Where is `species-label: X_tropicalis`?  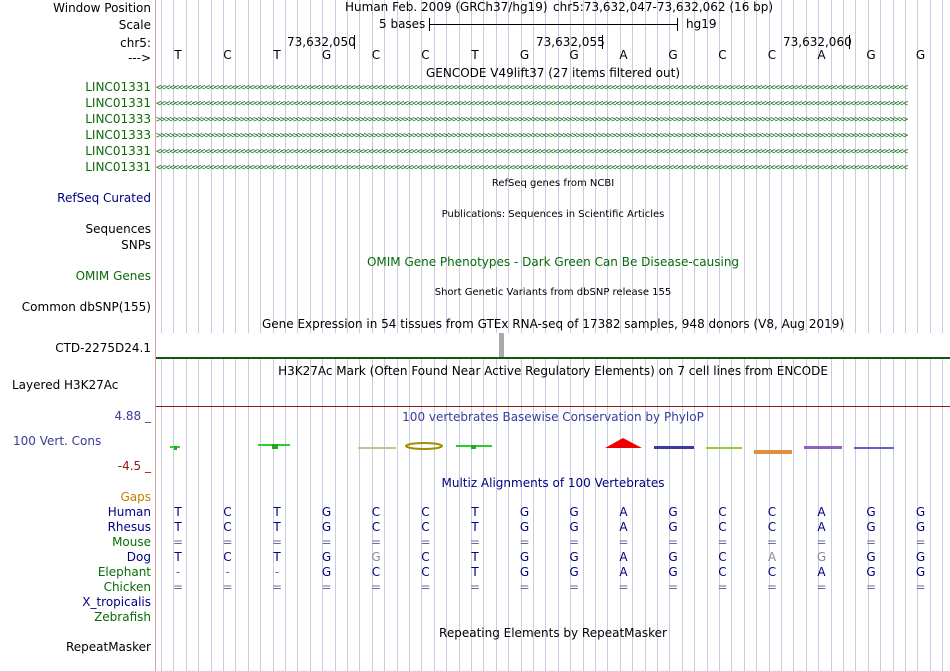 species-label: X_tropicalis is located at coordinates (116, 602).